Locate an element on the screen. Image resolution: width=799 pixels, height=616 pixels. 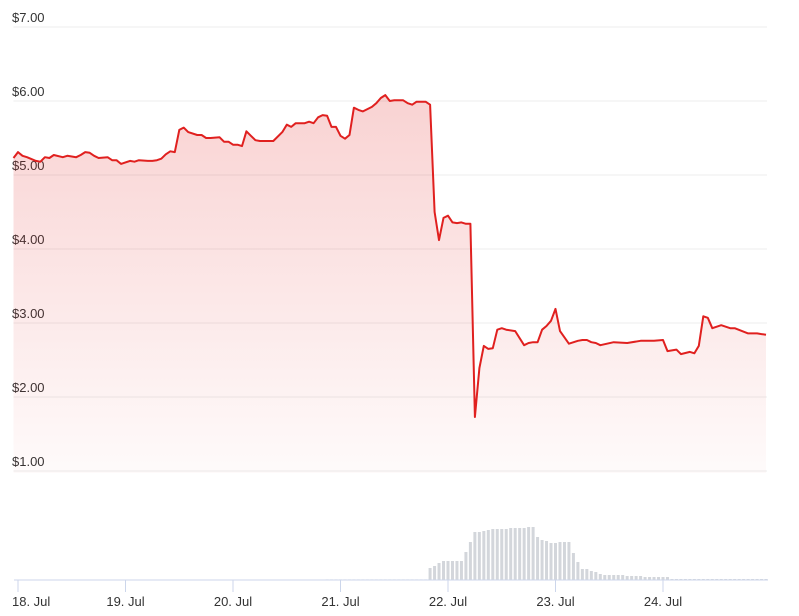
x-tick-label: 23. Jul is located at coordinates (555, 601).